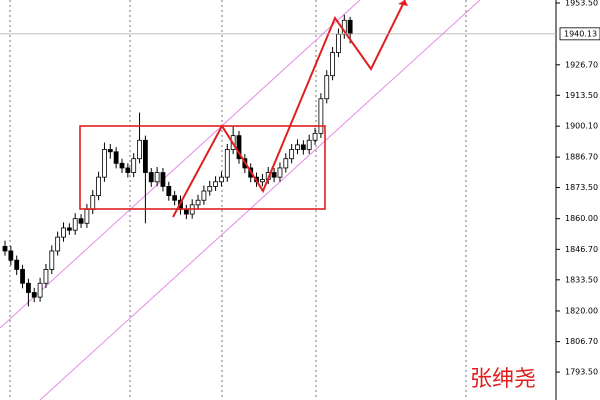 This screenshot has width=600, height=400. I want to click on last-price-label: 1940.13, so click(580, 33).